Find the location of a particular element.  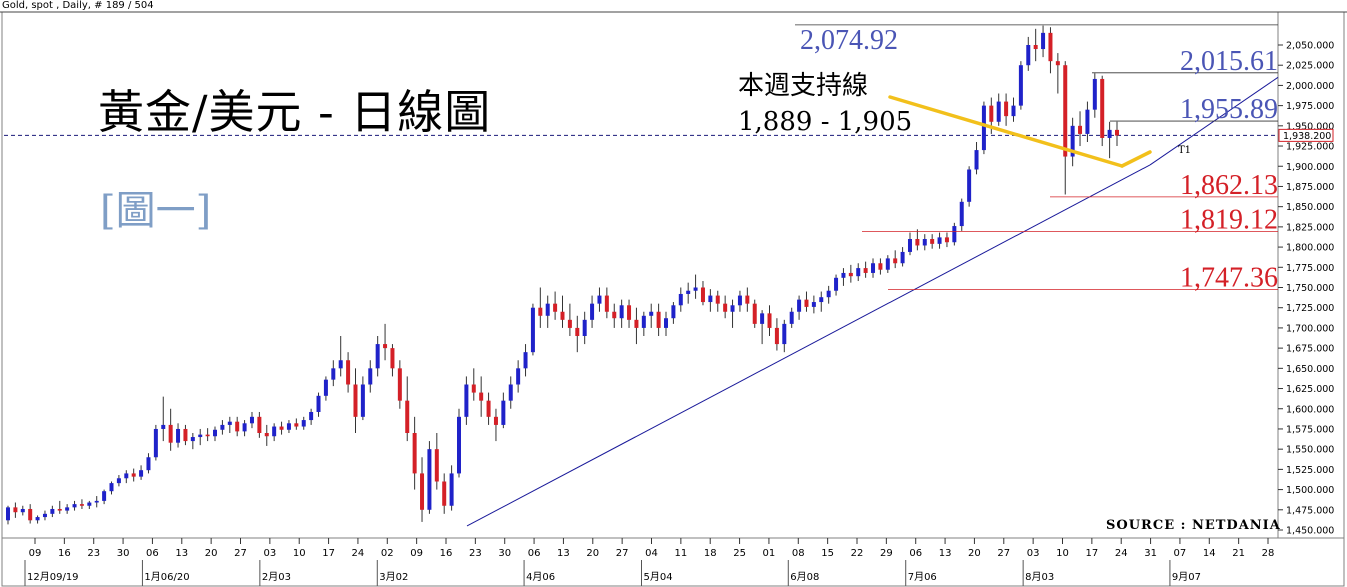

level-label: 2,074.92 is located at coordinates (849, 40).